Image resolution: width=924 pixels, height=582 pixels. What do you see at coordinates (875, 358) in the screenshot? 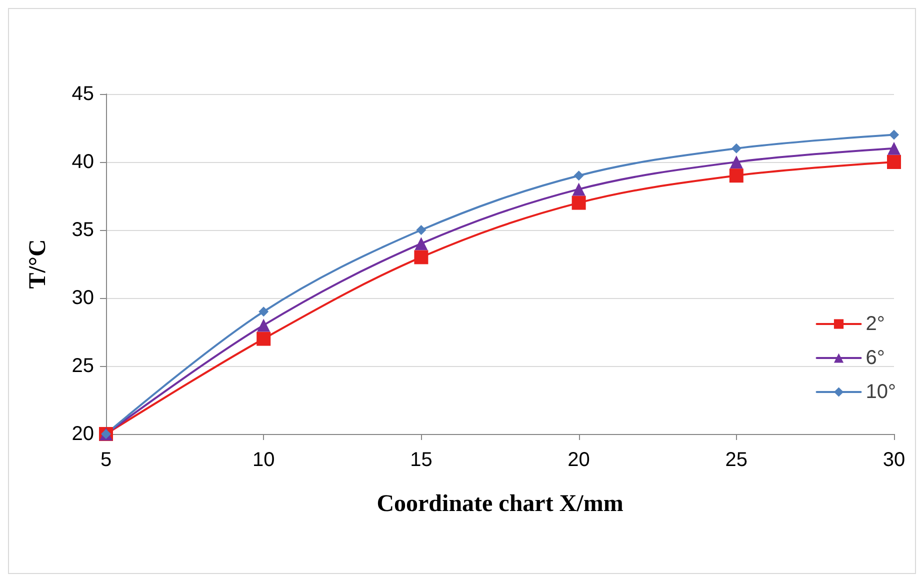
I see `legend-label: 6°` at bounding box center [875, 358].